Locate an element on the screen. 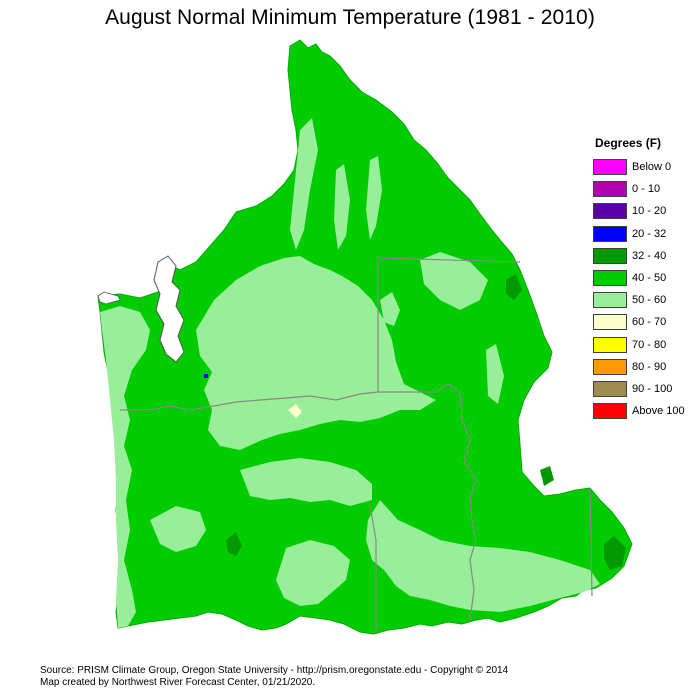 The height and width of the screenshot is (700, 700). legend-label: 70 - 80 is located at coordinates (649, 344).